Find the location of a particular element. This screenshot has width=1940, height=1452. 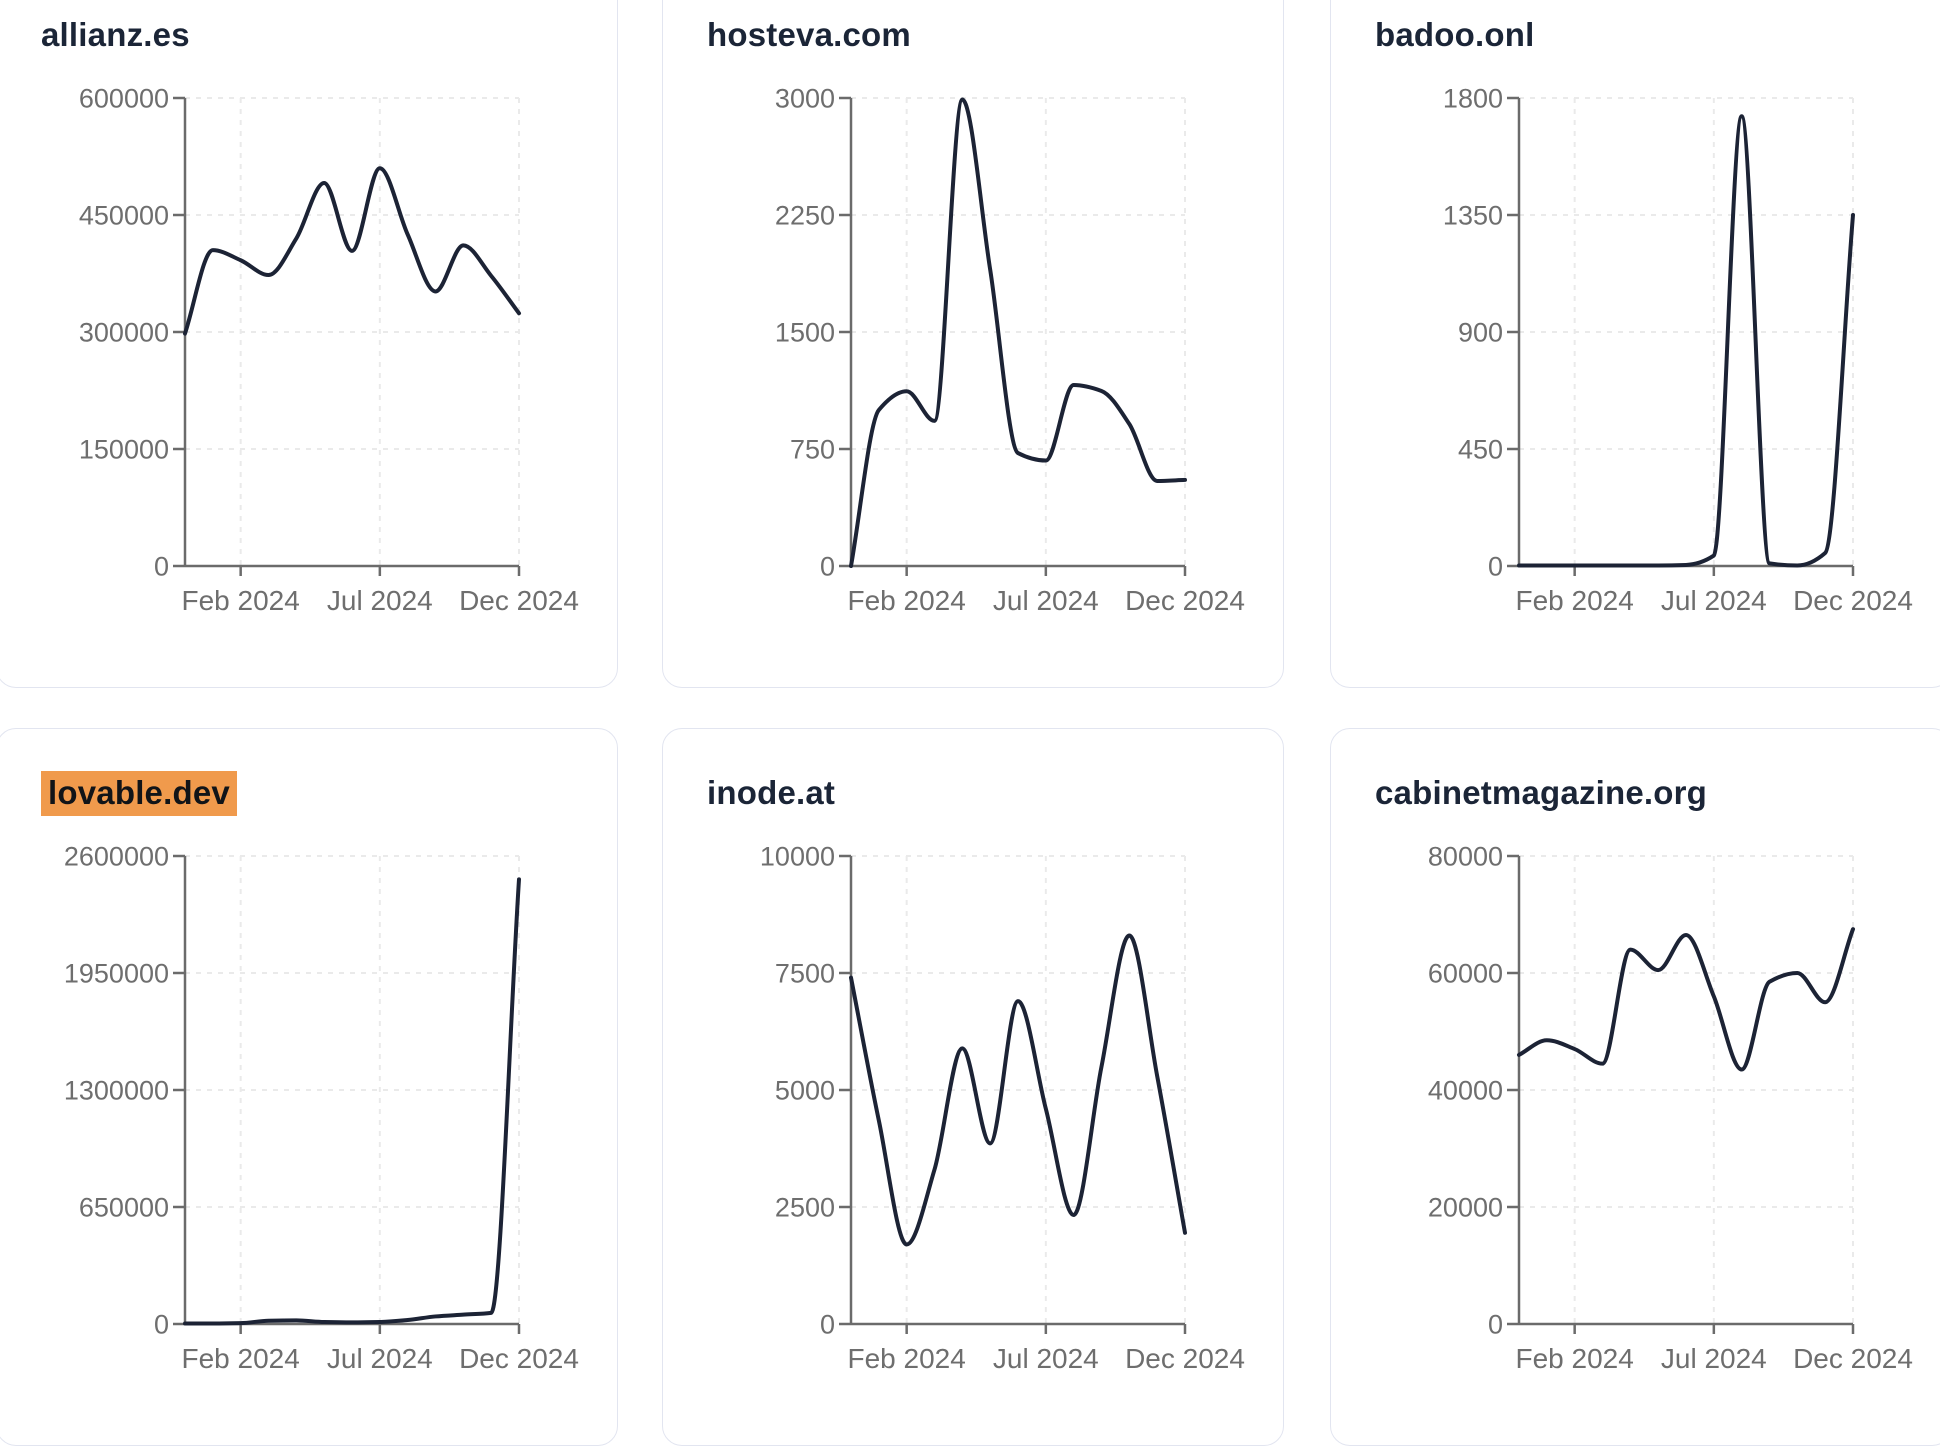

svg-text: 450 is located at coordinates (1480, 449).